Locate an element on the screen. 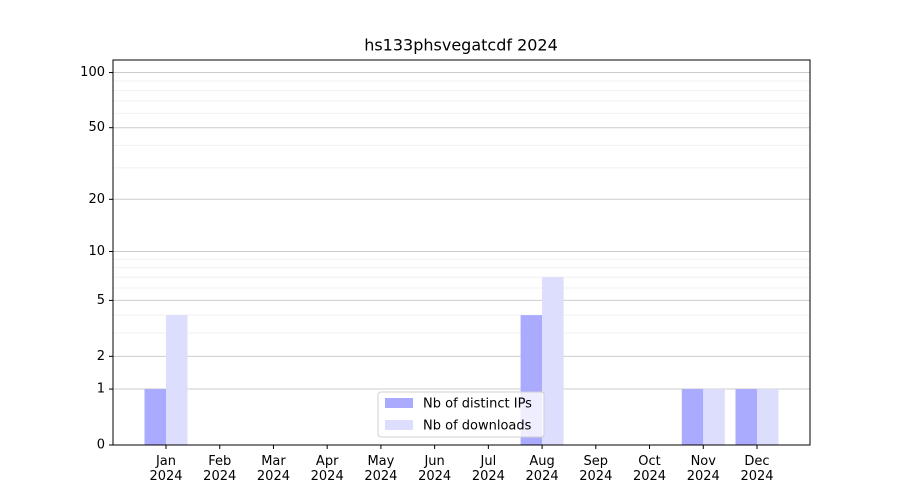  y-tick-label: 1 is located at coordinates (101, 389).